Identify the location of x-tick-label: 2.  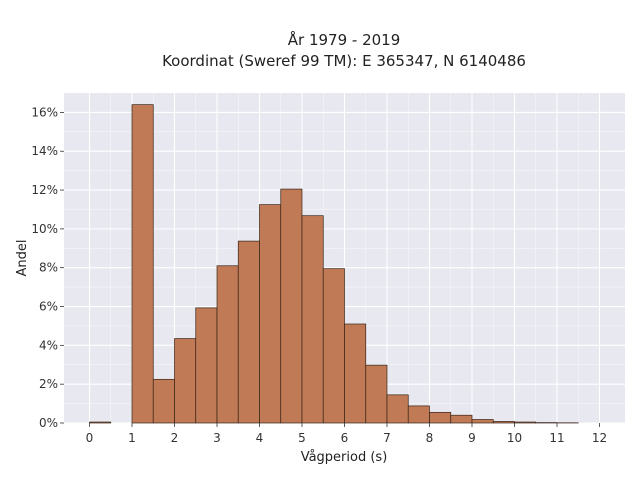
(175, 438).